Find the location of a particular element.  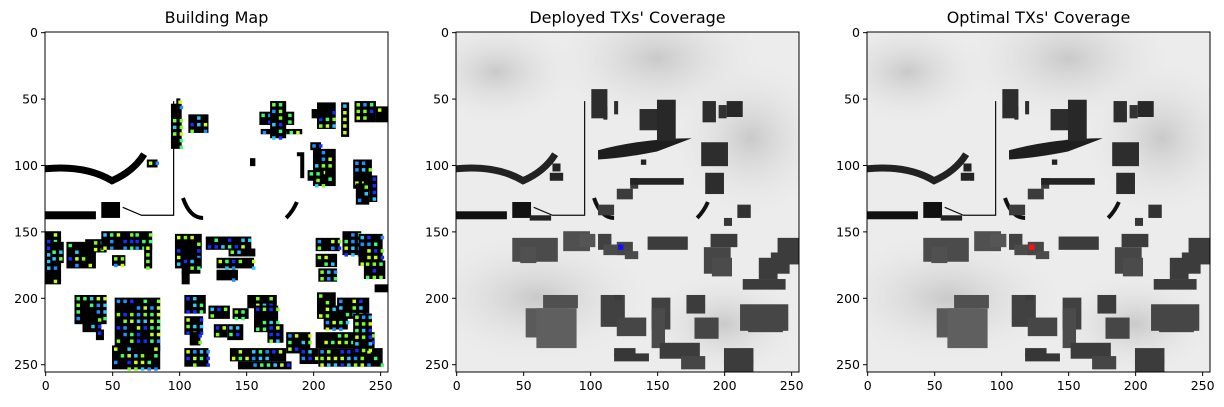

outline-structure is located at coordinates (559, 158).